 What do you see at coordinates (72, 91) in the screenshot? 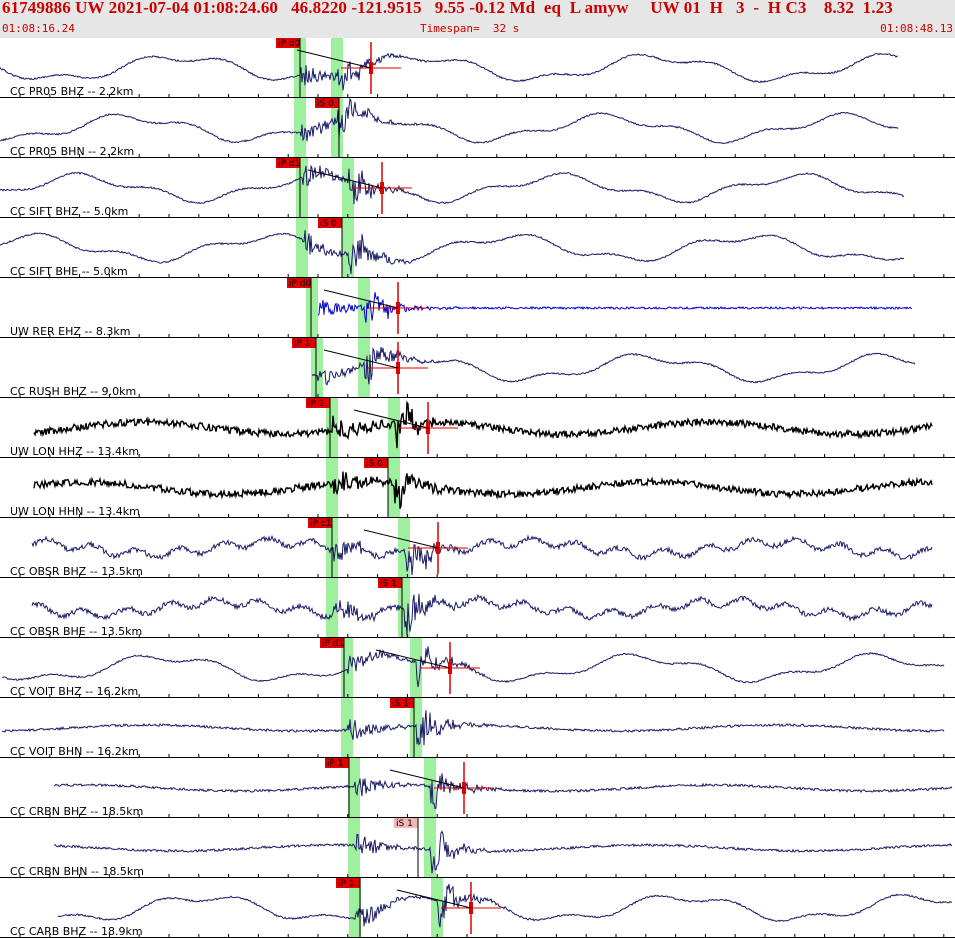
I see `channel-label: CC PR05 BHZ -- 2.2km` at bounding box center [72, 91].